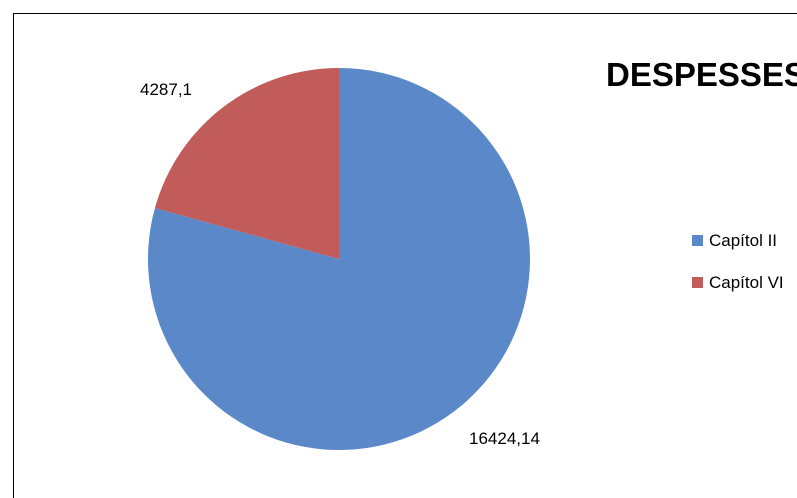 This screenshot has width=797, height=498. What do you see at coordinates (697, 282) in the screenshot?
I see `legend-swatch-capitol-vi` at bounding box center [697, 282].